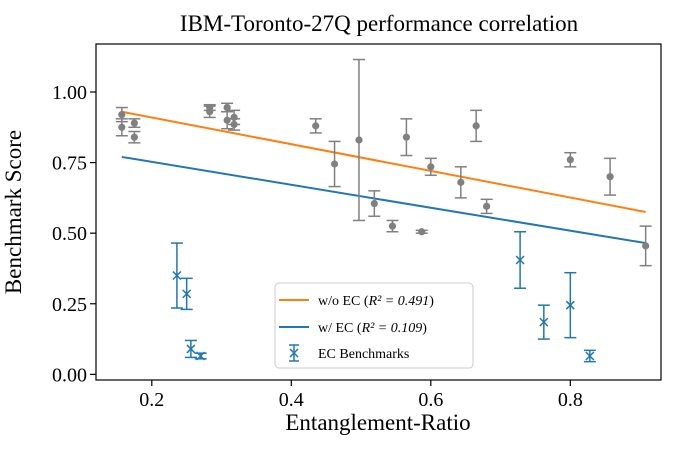  I want to click on legend-label: EC Benchmarks, so click(363, 354).